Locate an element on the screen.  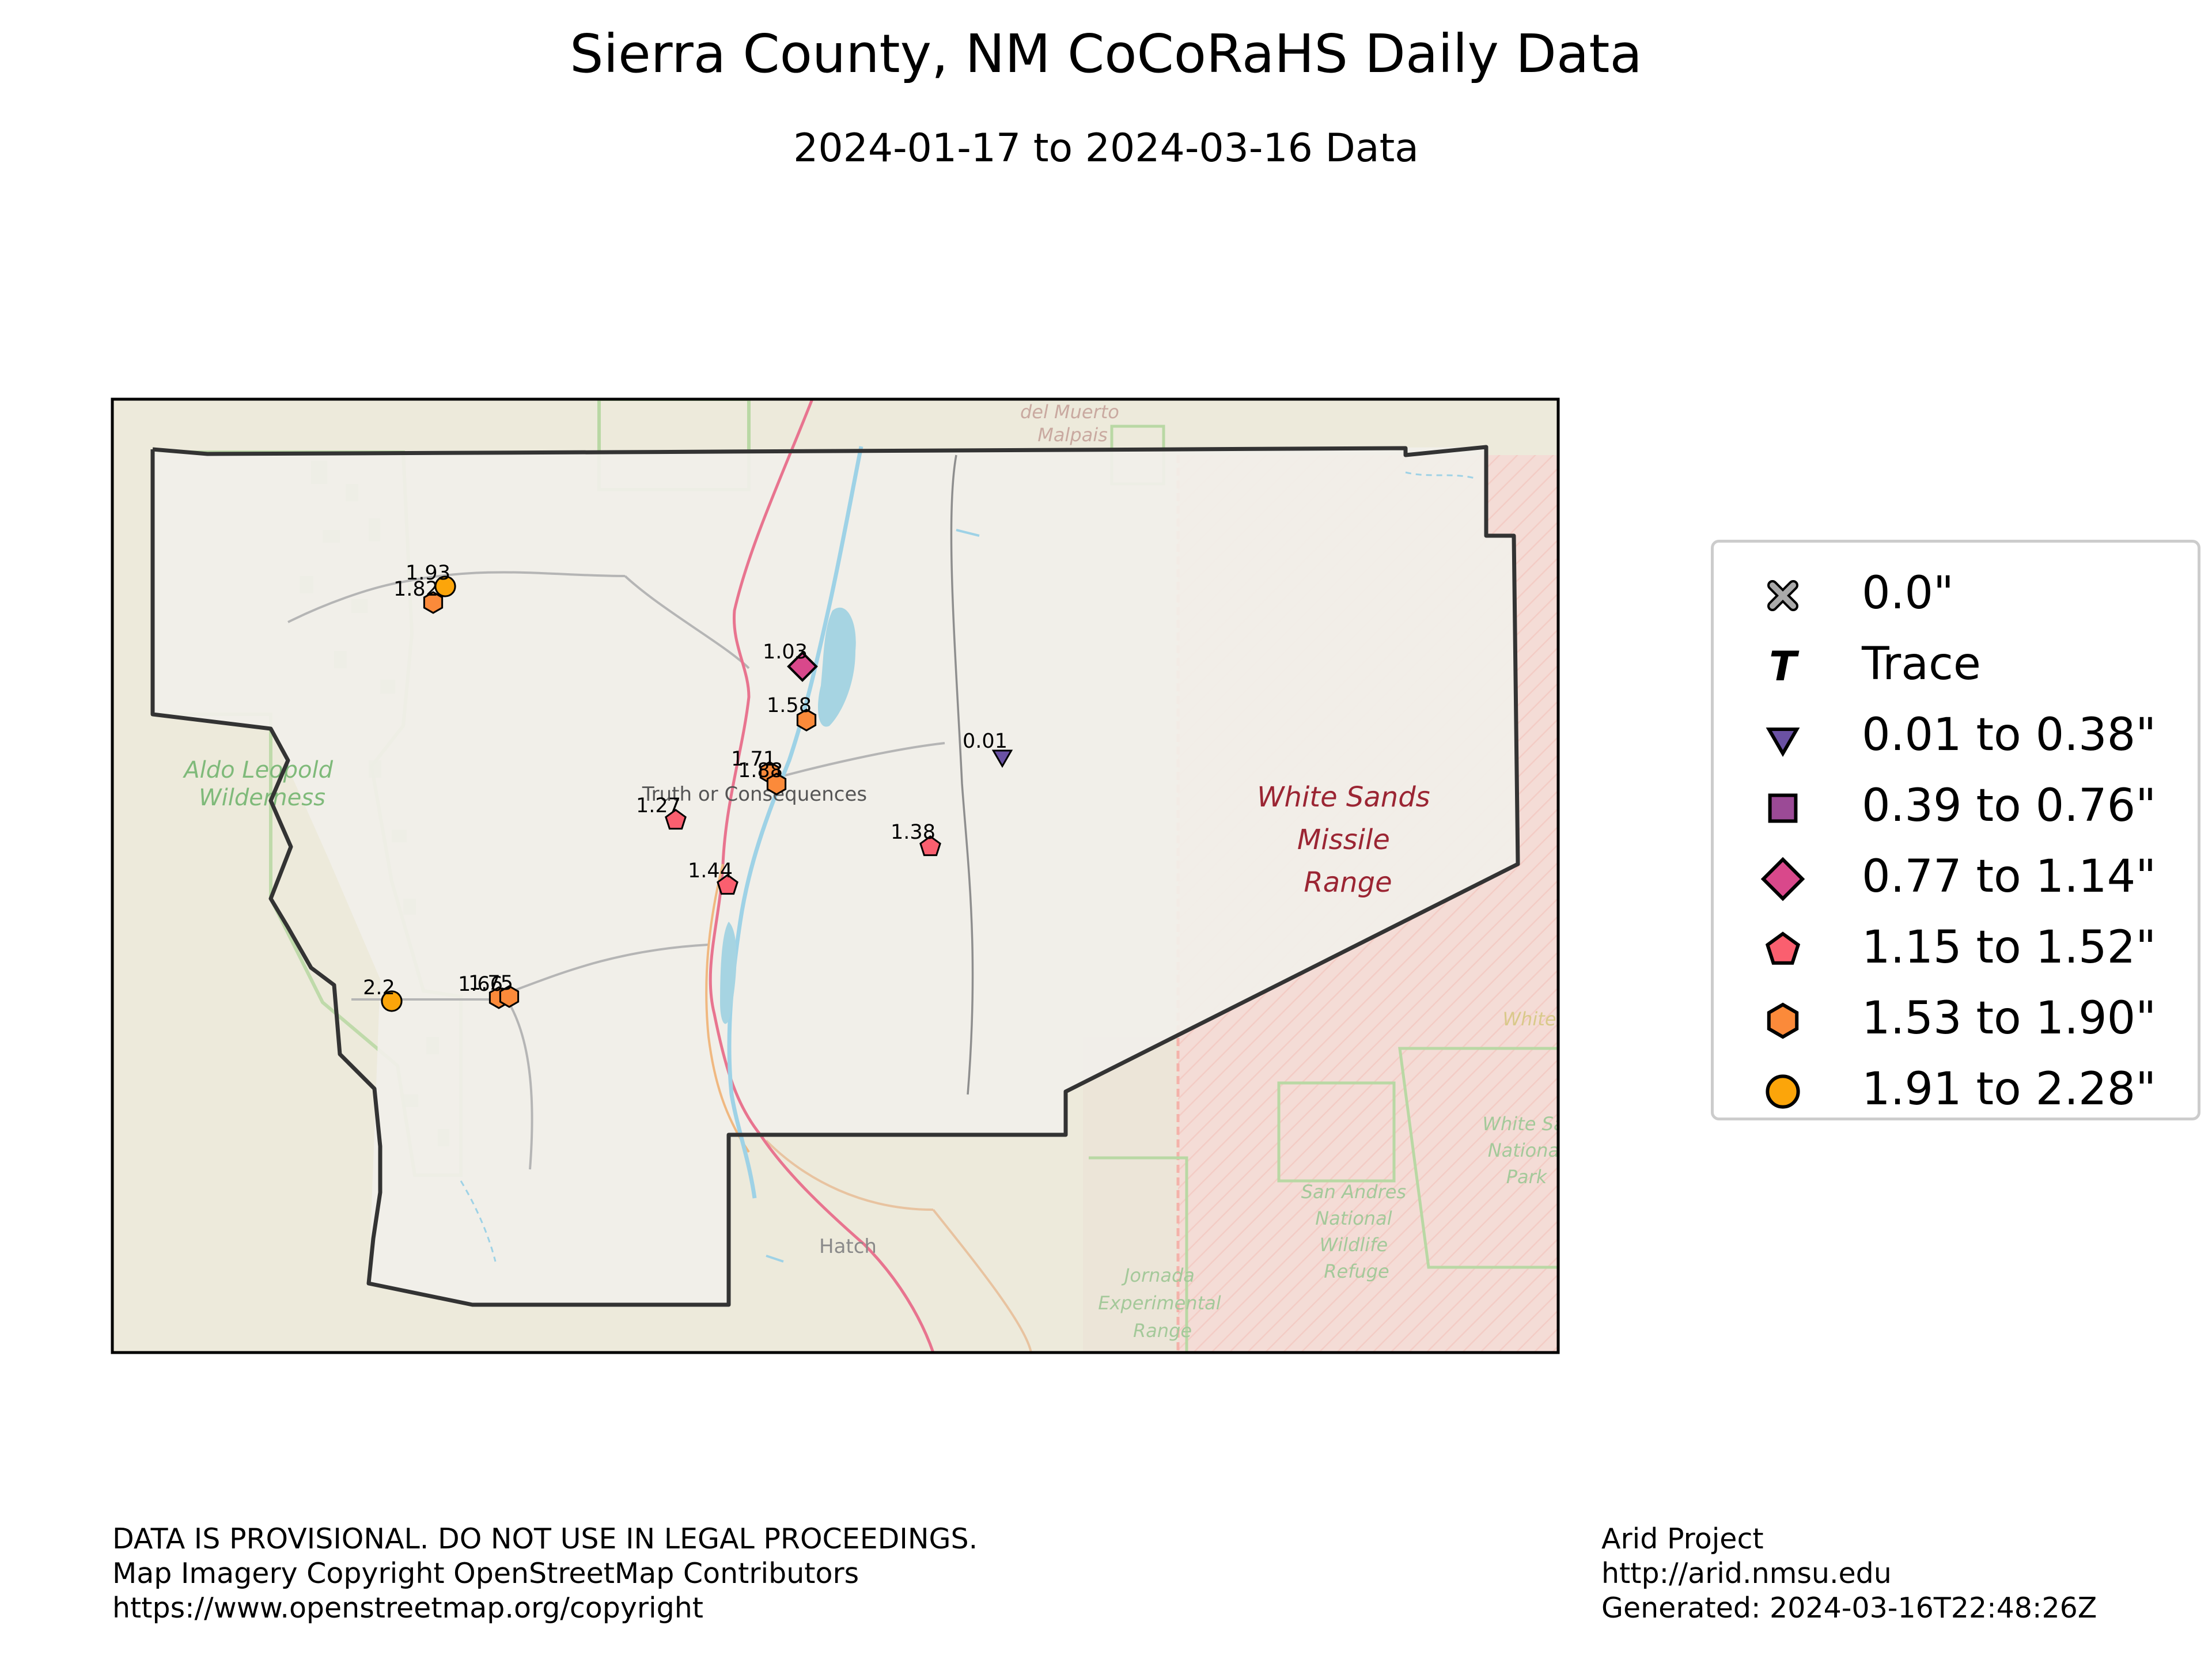
station-0: 1.93 is located at coordinates (431, 579).